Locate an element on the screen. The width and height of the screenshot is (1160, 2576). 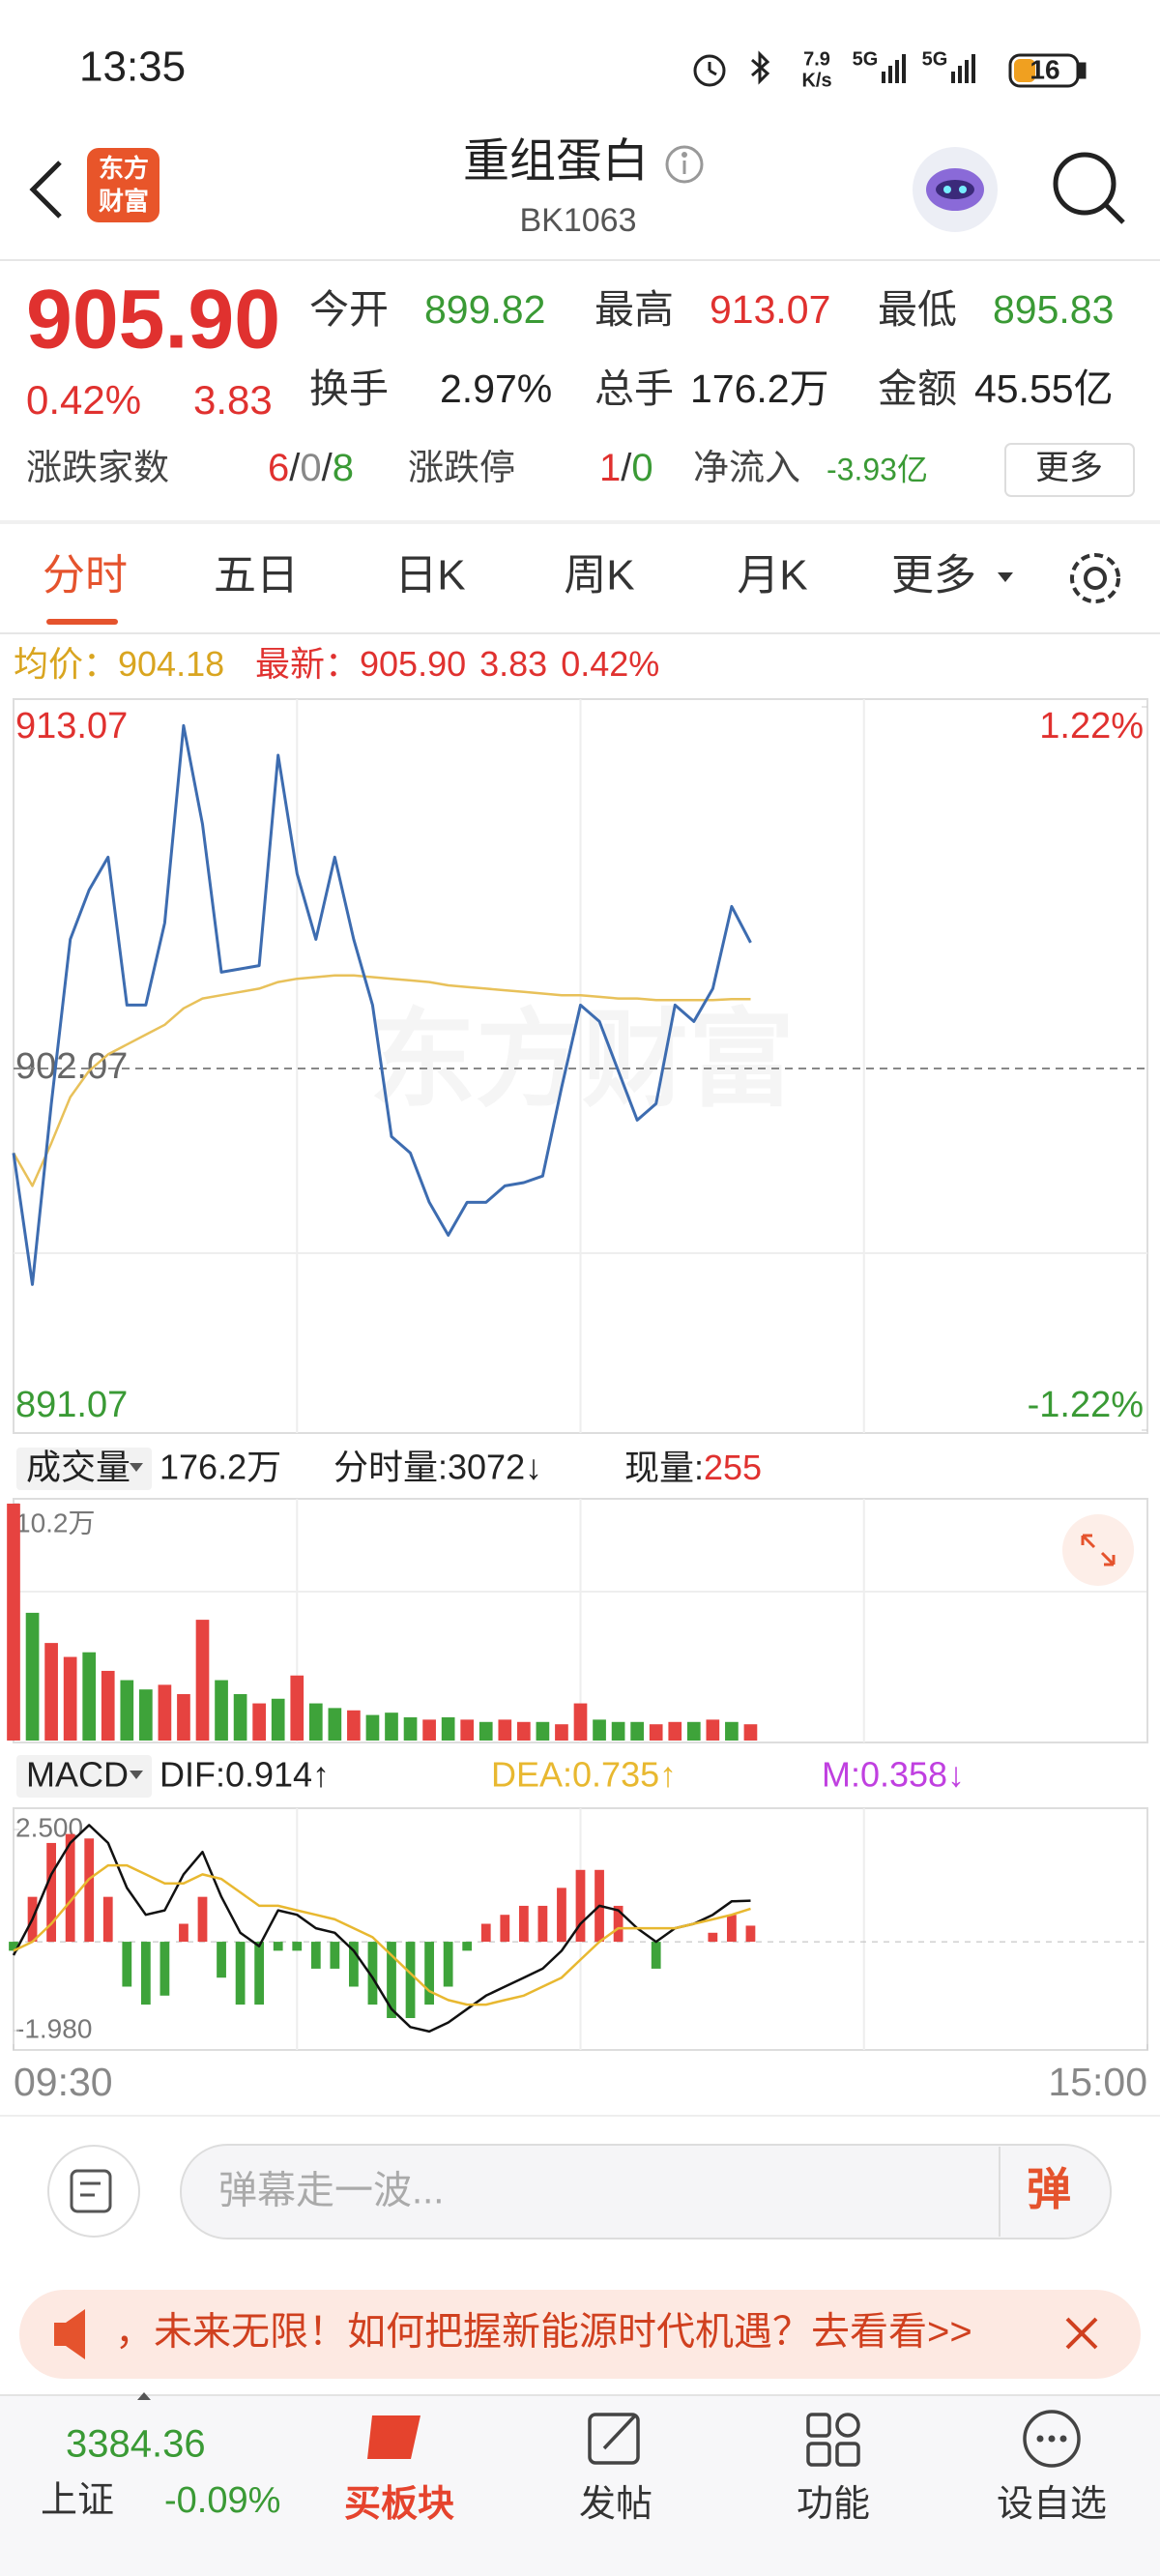
divider is located at coordinates (580, 522).